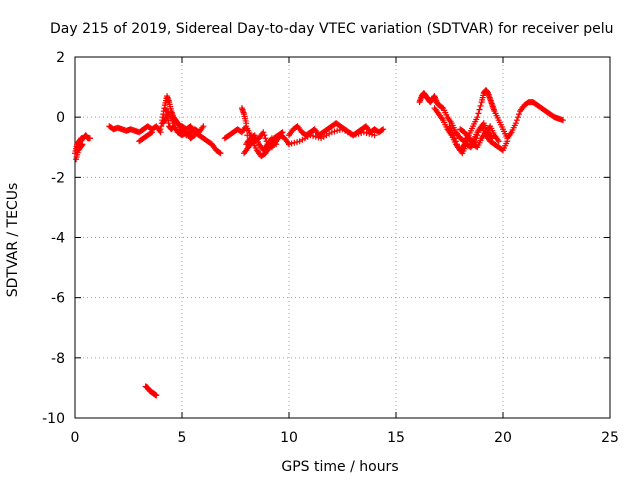 This screenshot has height=480, width=640. What do you see at coordinates (58, 299) in the screenshot?
I see `y-tick-label: -6` at bounding box center [58, 299].